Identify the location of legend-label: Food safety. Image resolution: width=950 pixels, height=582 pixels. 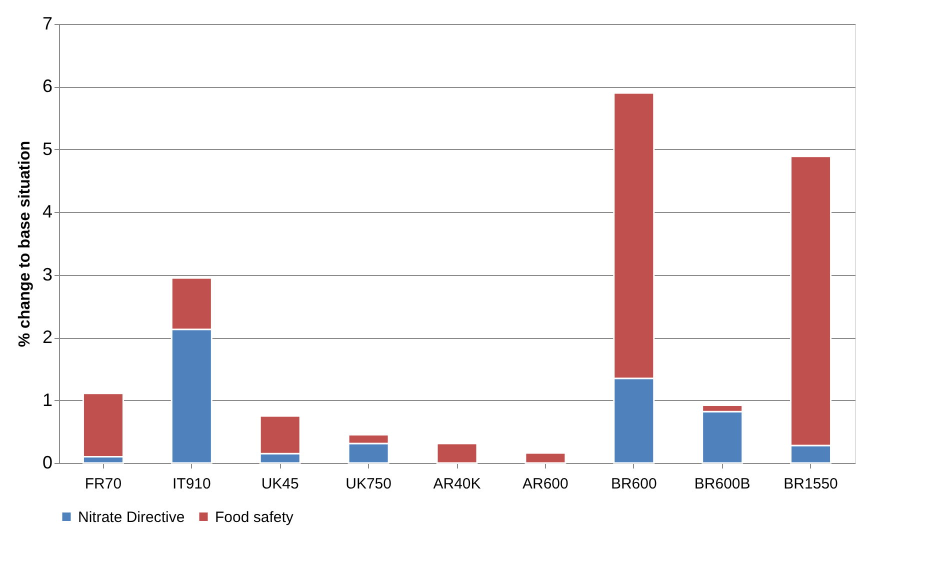
(254, 517).